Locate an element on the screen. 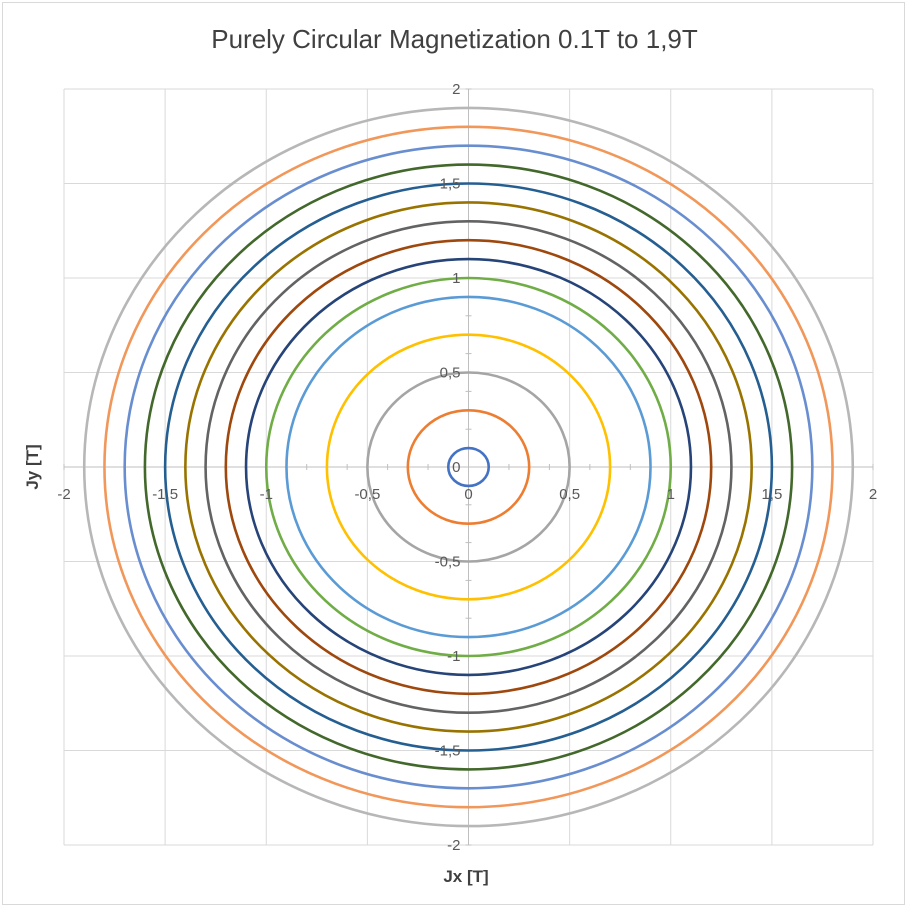  x-tick-label: 1,5 is located at coordinates (771, 494).